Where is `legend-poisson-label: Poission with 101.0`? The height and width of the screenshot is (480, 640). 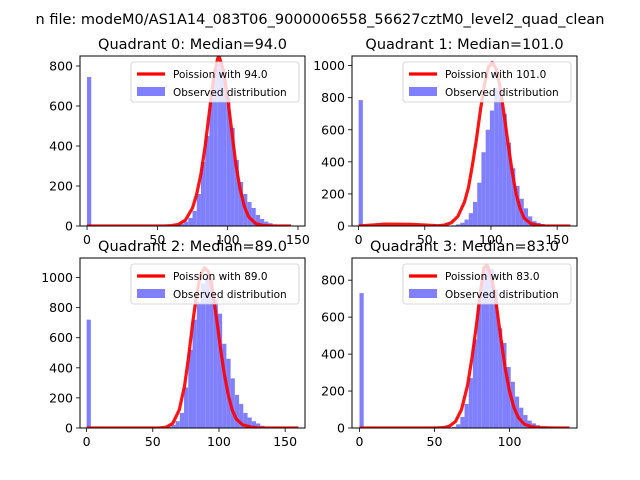
legend-poisson-label: Poission with 101.0 is located at coordinates (495, 75).